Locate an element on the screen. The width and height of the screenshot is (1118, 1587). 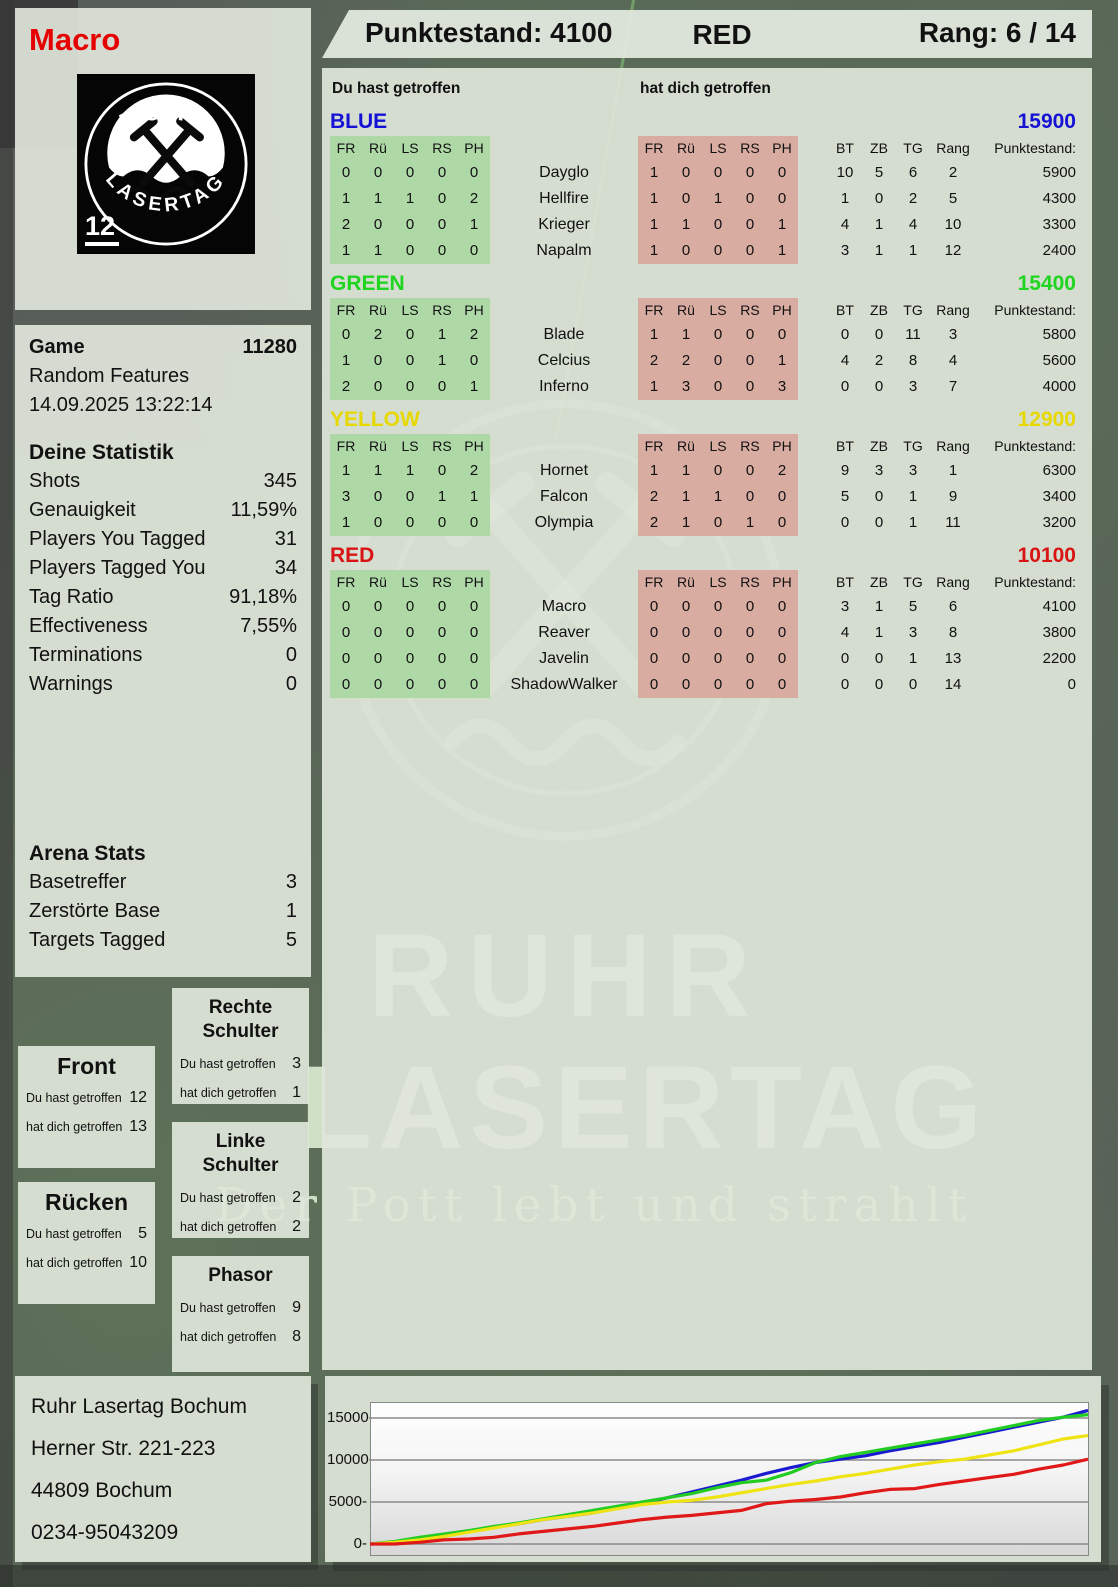
stat-label: Zerstörte Base is located at coordinates (95, 911).